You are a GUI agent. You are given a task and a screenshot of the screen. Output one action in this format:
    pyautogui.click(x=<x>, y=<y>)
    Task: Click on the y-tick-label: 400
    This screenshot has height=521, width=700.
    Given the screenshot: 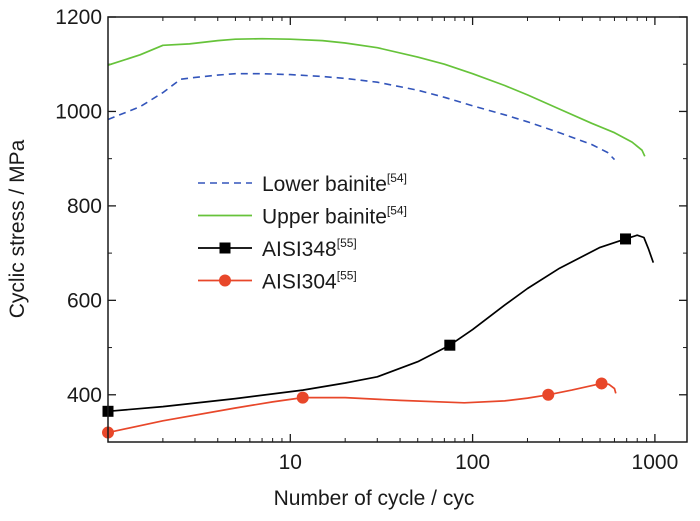 What is the action you would take?
    pyautogui.click(x=84, y=395)
    